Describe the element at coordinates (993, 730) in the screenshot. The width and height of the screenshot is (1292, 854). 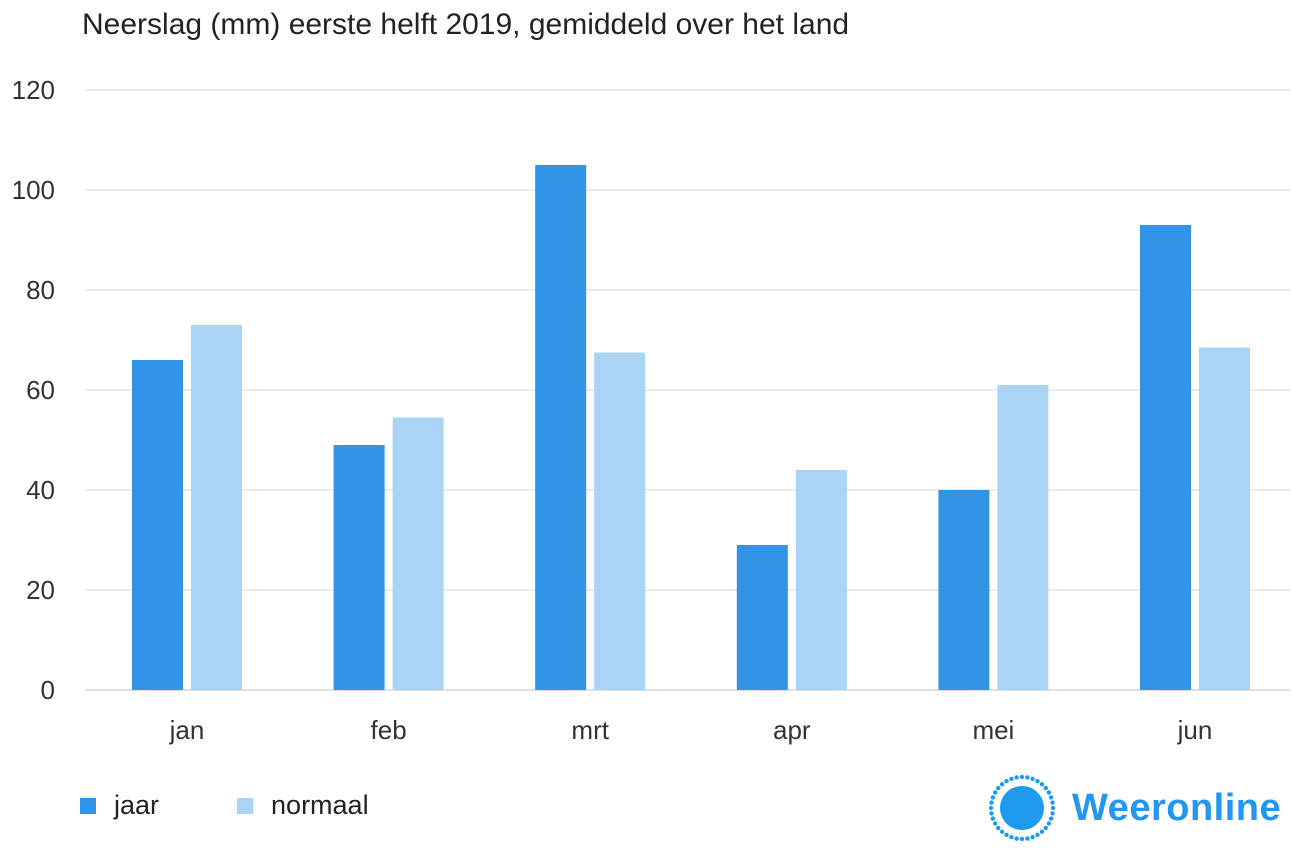
I see `x-tick-label-mei: mei` at that location.